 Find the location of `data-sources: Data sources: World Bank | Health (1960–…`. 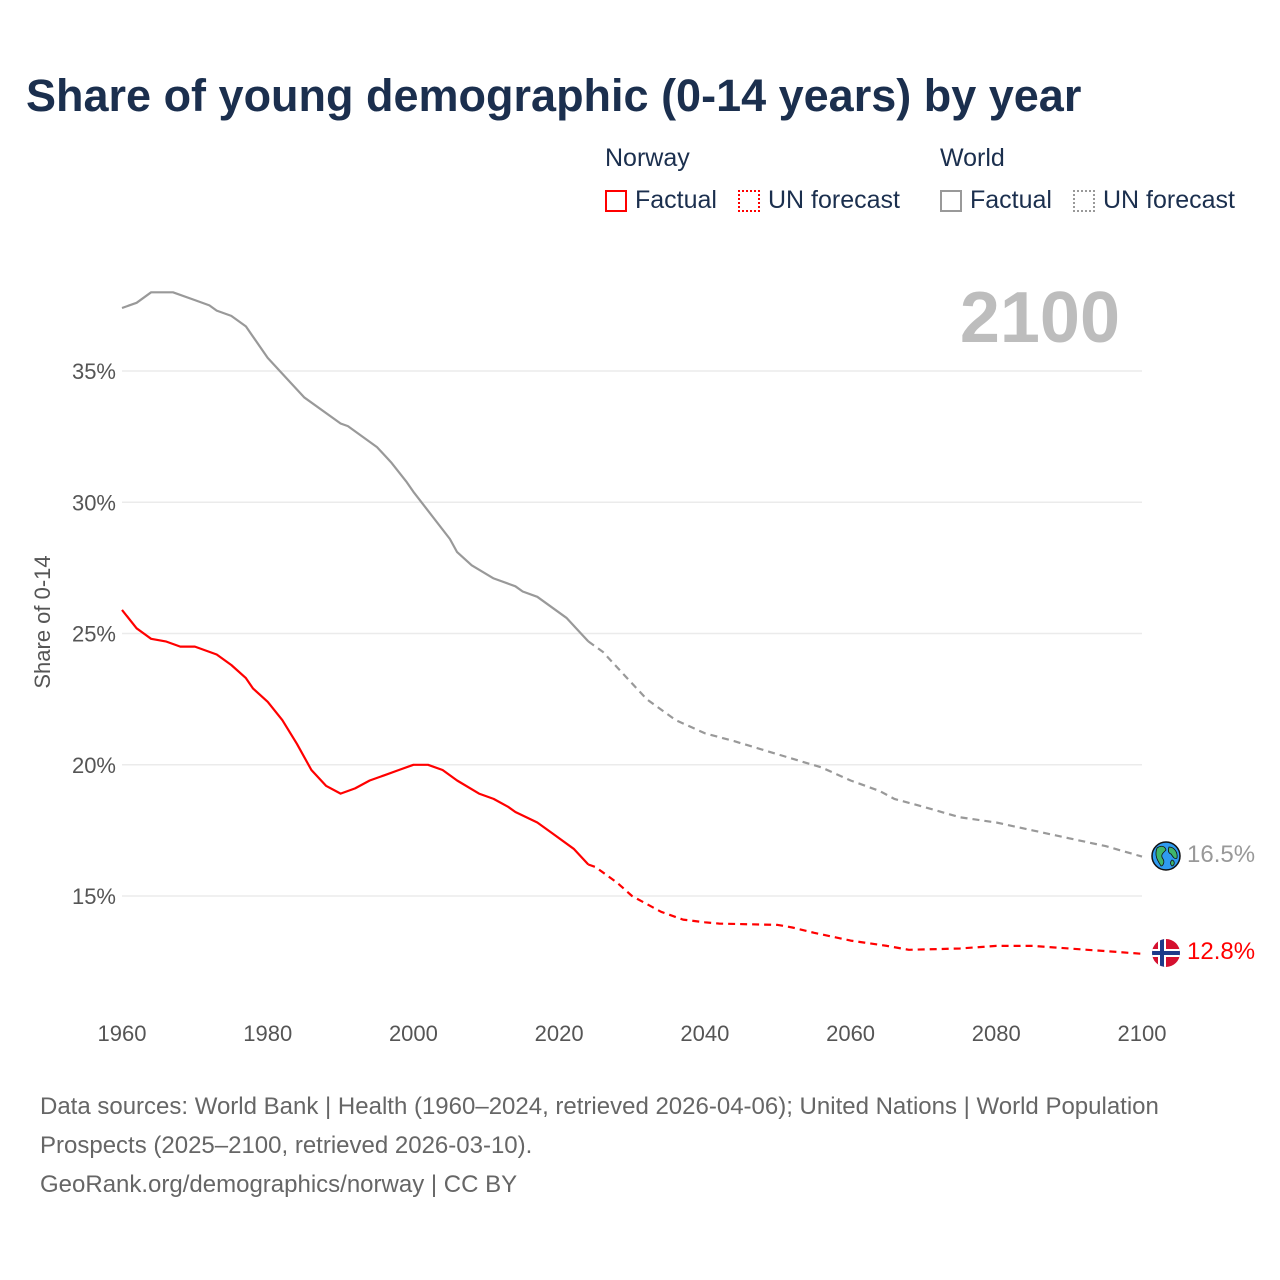

data-sources: Data sources: World Bank | Health (1960–… is located at coordinates (599, 1126).